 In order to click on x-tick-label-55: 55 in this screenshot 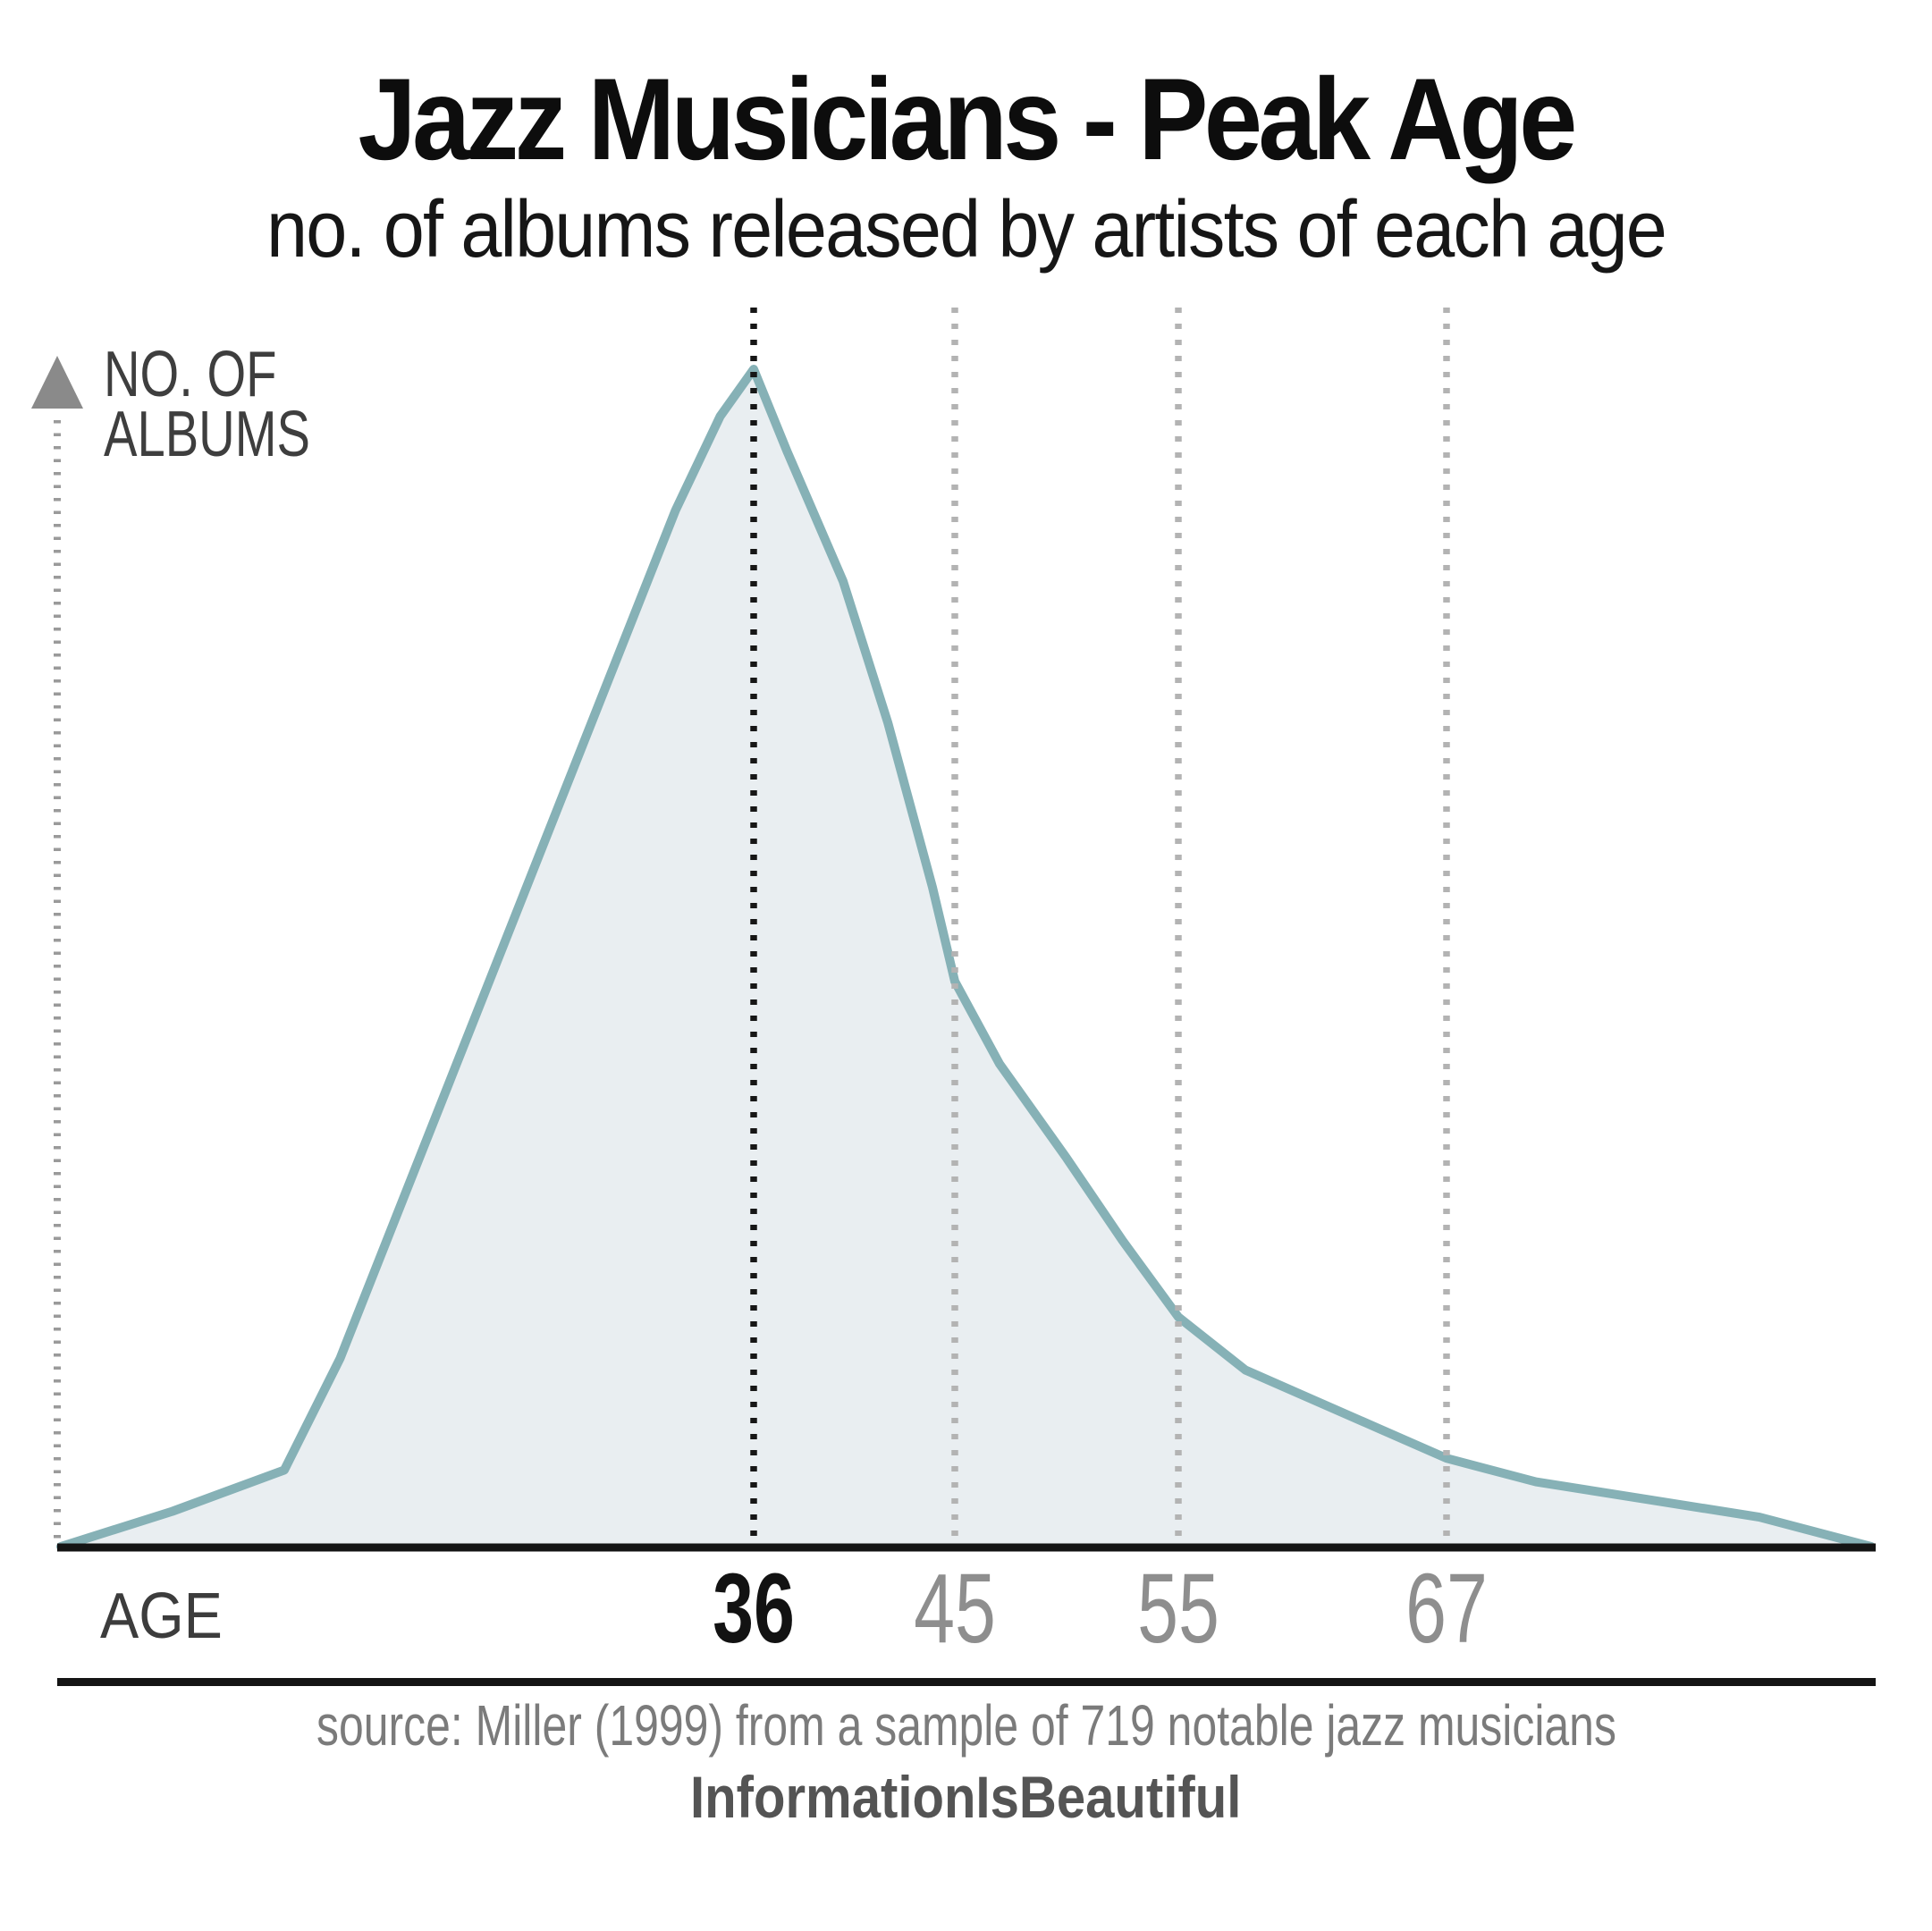, I will do `click(1178, 1609)`.